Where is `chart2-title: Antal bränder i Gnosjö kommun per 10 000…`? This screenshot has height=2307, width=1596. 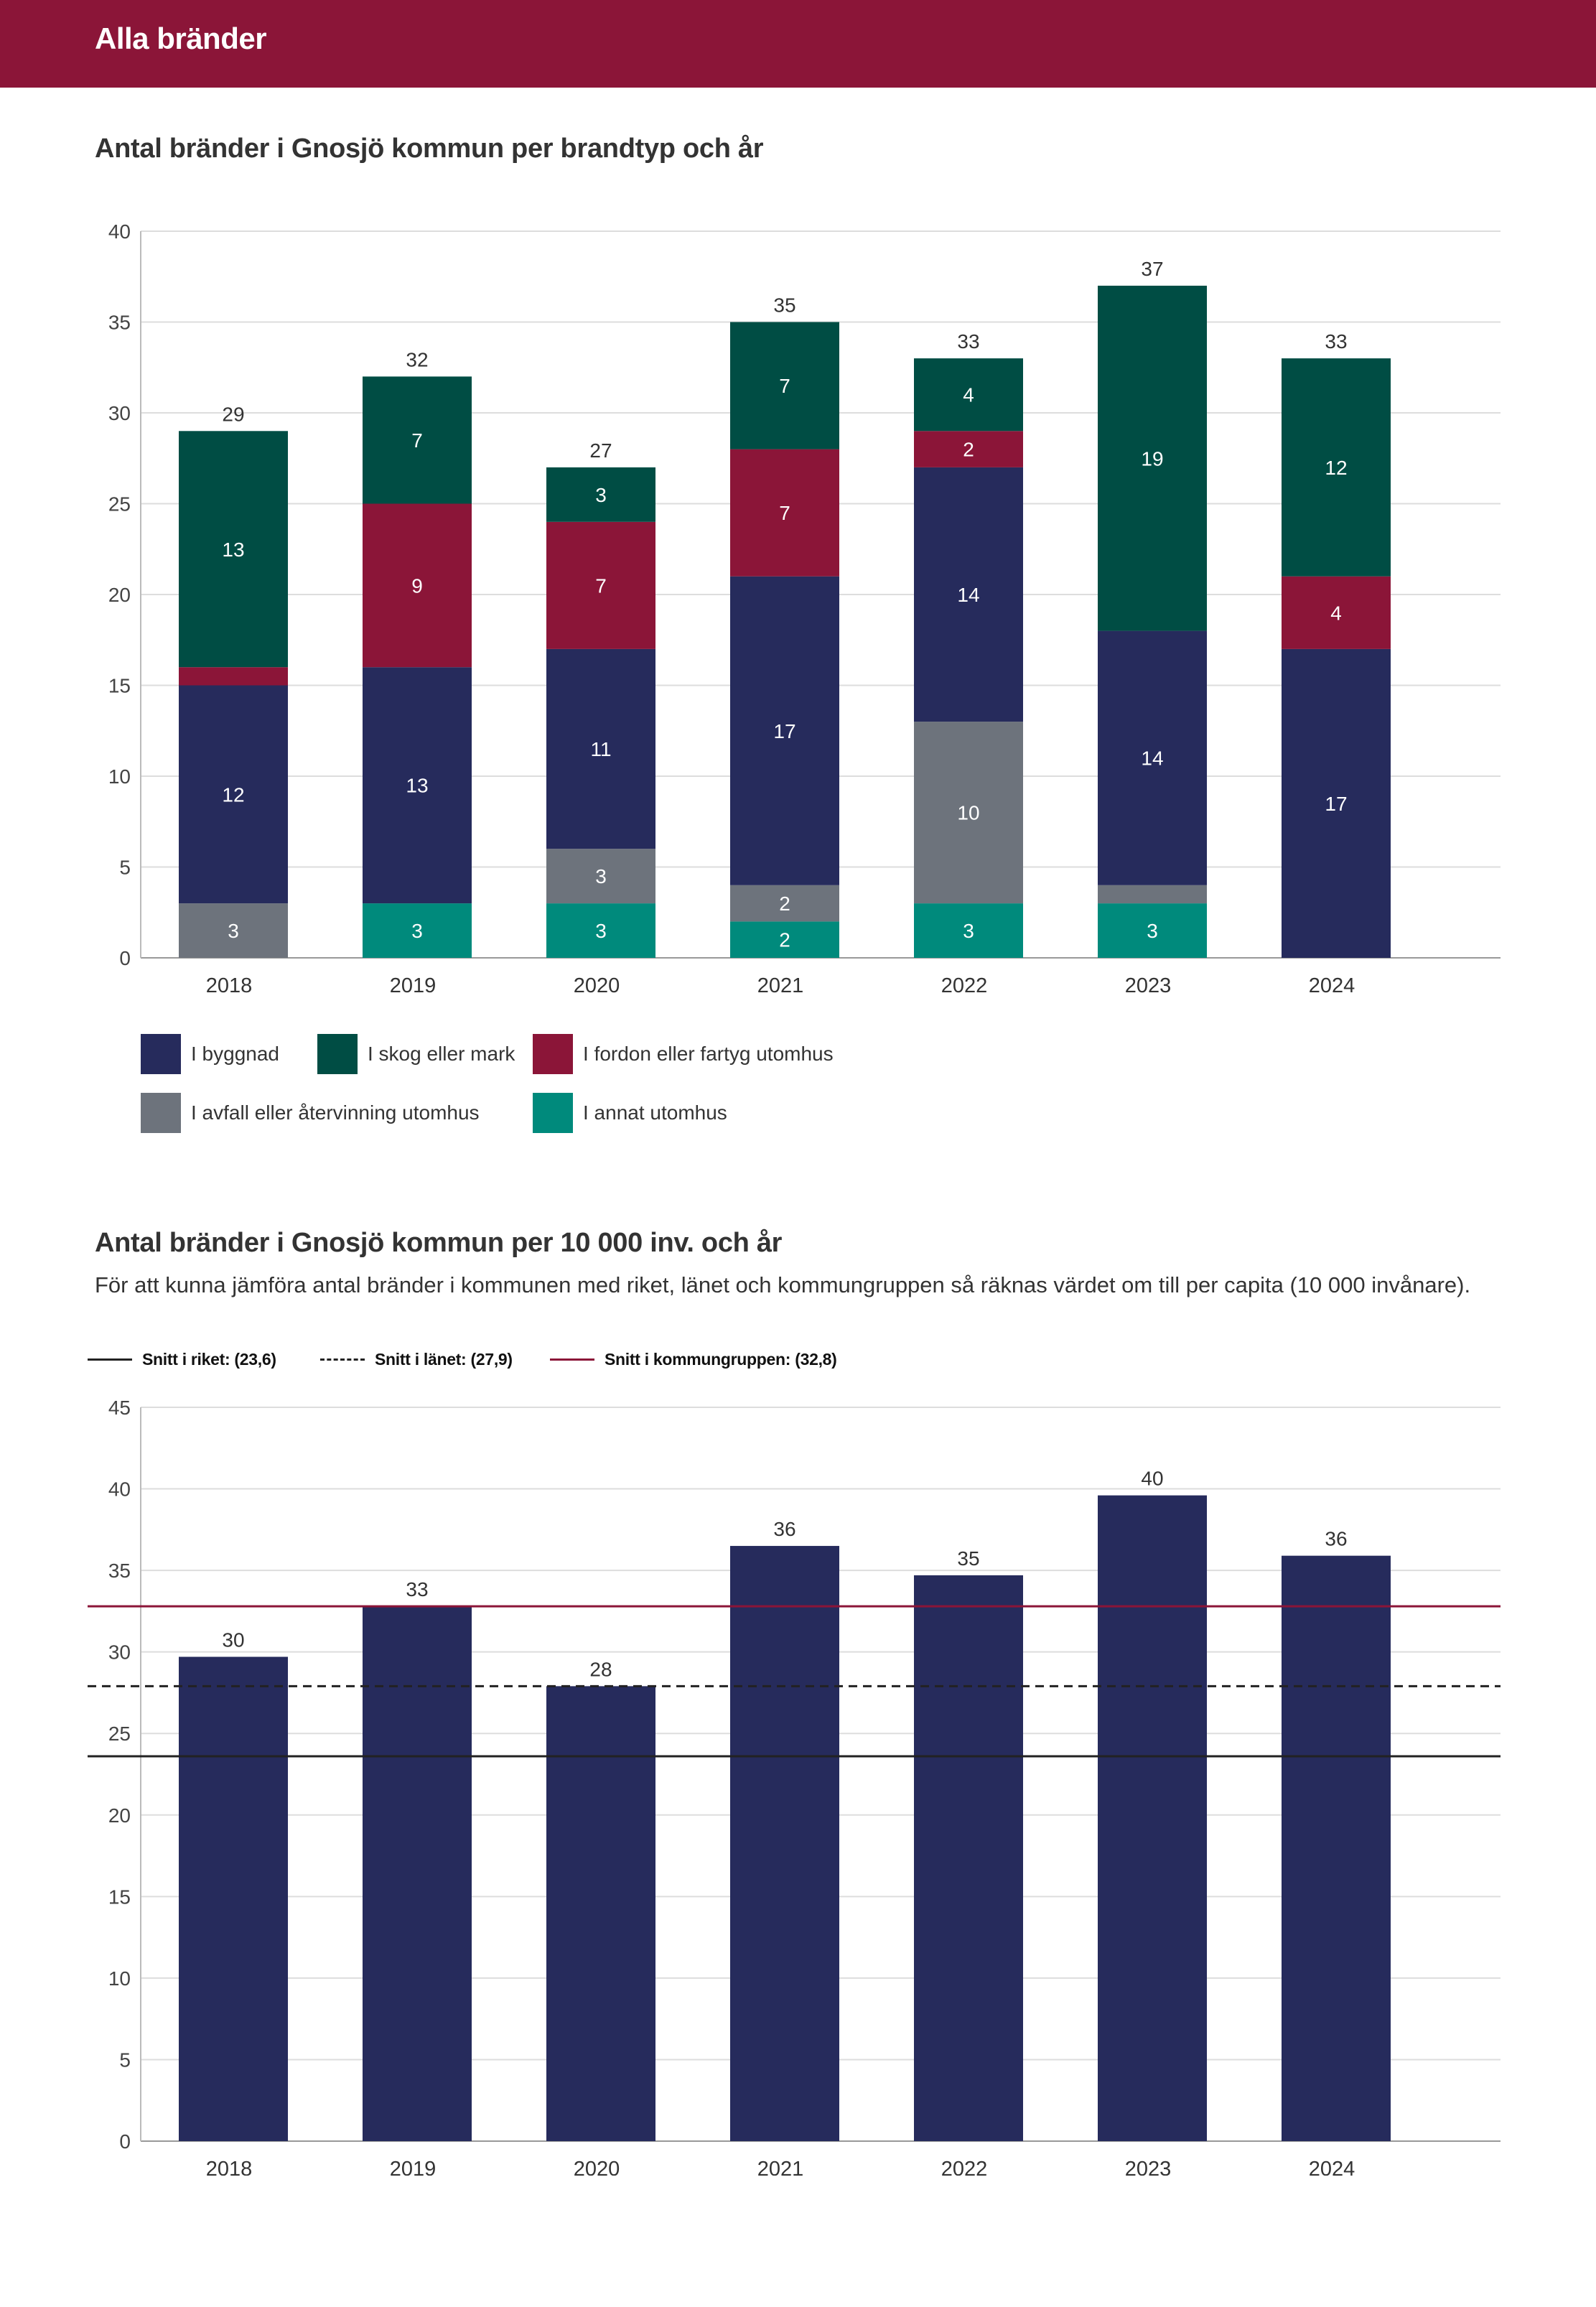 chart2-title: Antal bränder i Gnosjö kommun per 10 000… is located at coordinates (439, 1243).